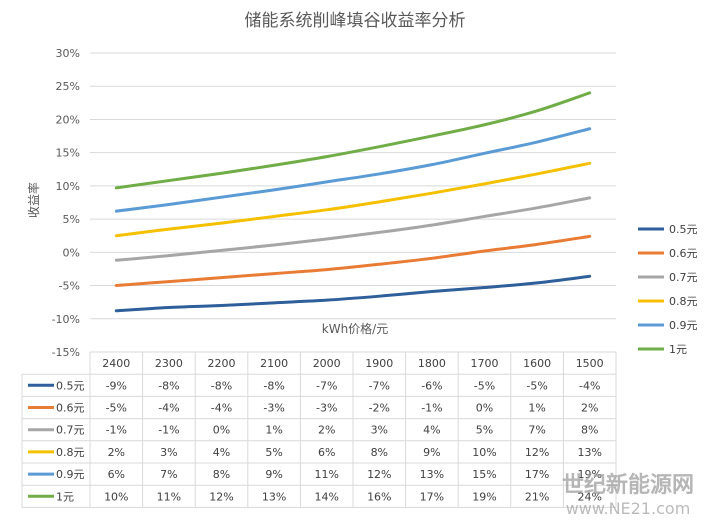 The height and width of the screenshot is (522, 707). Describe the element at coordinates (537, 363) in the screenshot. I see `x-tick-label: 1600` at that location.